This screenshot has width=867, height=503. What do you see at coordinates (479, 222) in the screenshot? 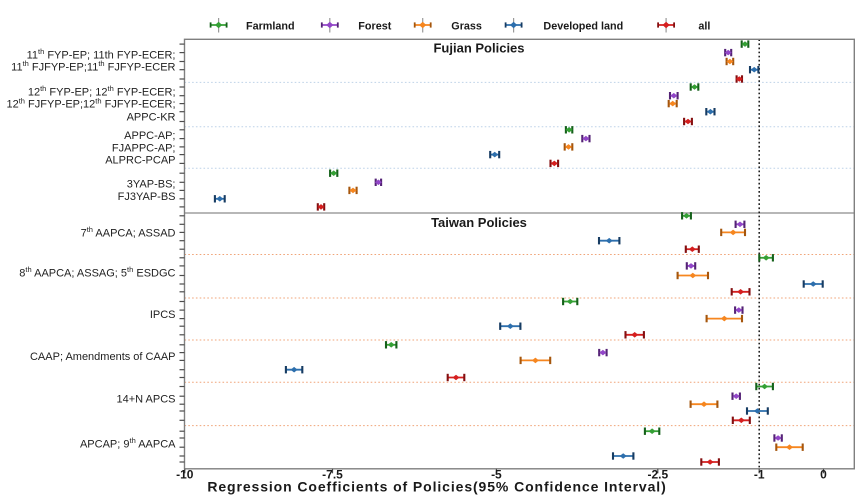
I see `svg-text: Taiwan Policies` at bounding box center [479, 222].